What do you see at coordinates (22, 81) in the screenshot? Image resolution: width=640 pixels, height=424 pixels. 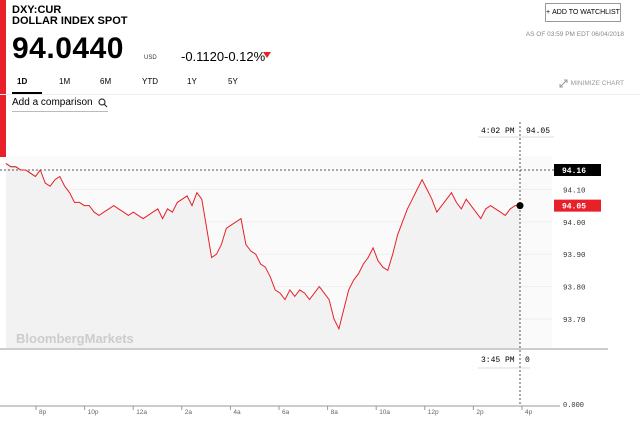 I see `tab-1d: 1D` at bounding box center [22, 81].